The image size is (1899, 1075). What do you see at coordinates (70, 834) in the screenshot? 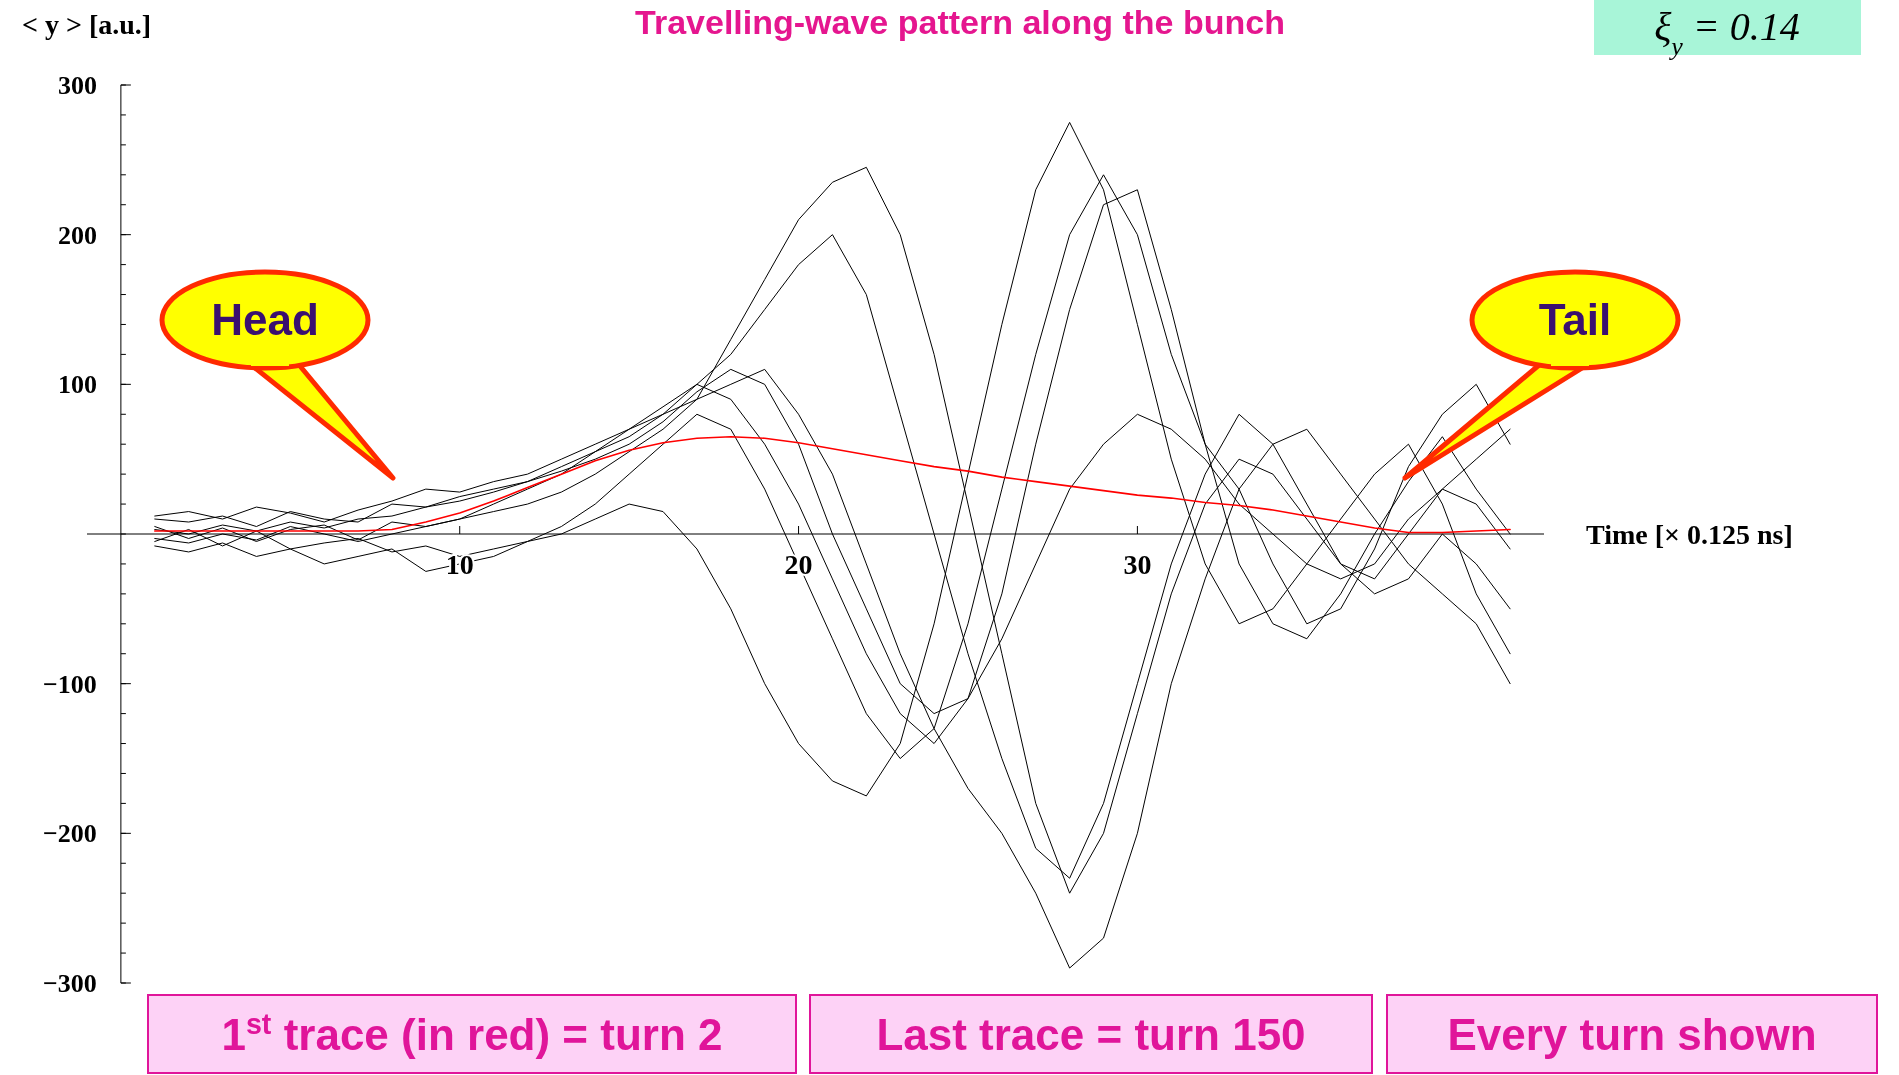
I see `y-tick-label: −200` at bounding box center [70, 834].